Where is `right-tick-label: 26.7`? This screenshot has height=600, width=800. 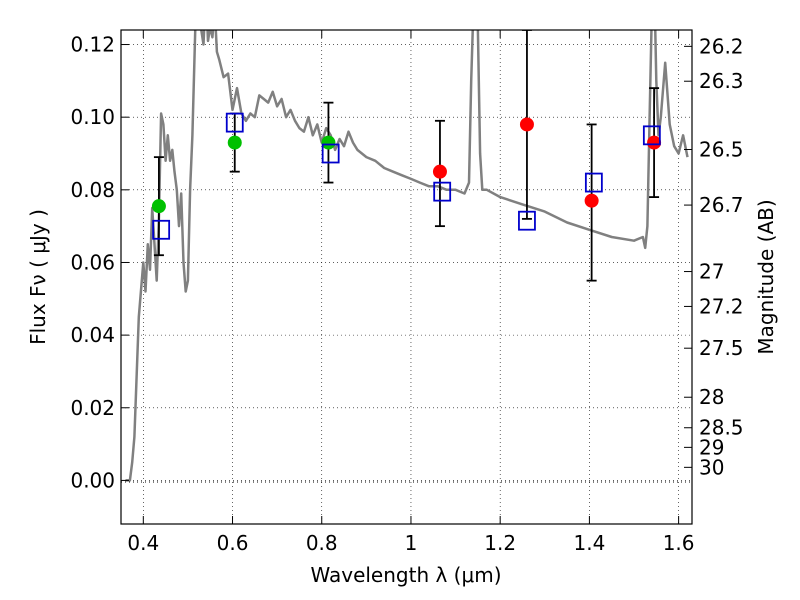
right-tick-label: 26.7 is located at coordinates (721, 205).